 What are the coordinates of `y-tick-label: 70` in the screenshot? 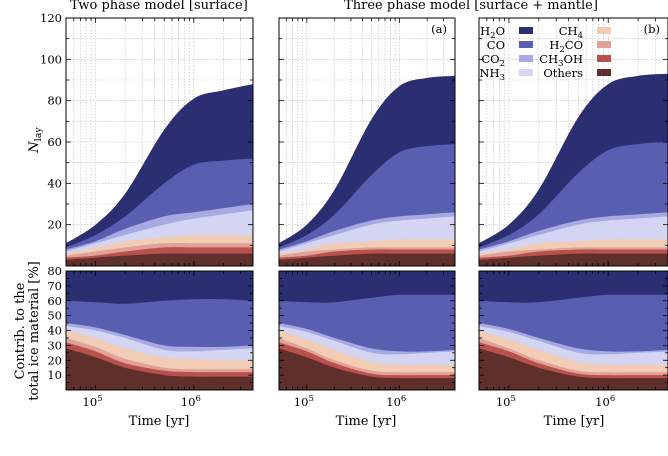 It's located at (54, 286).